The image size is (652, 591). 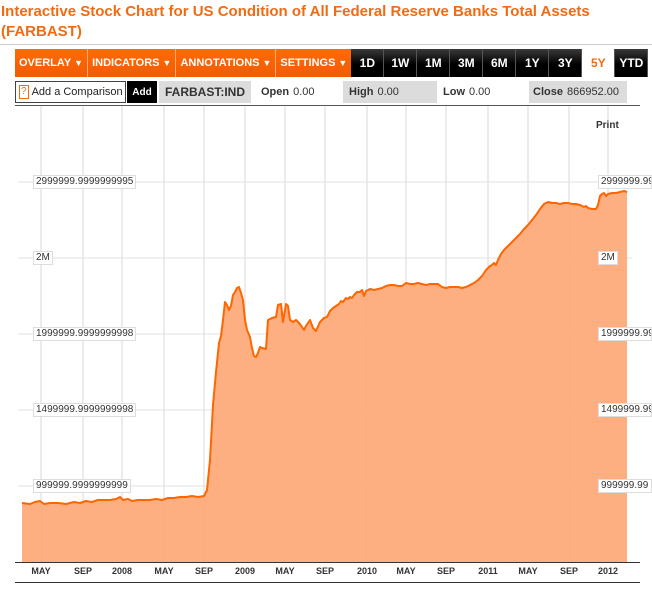 I want to click on annotations-label: ANNOTATIONS, so click(x=220, y=63).